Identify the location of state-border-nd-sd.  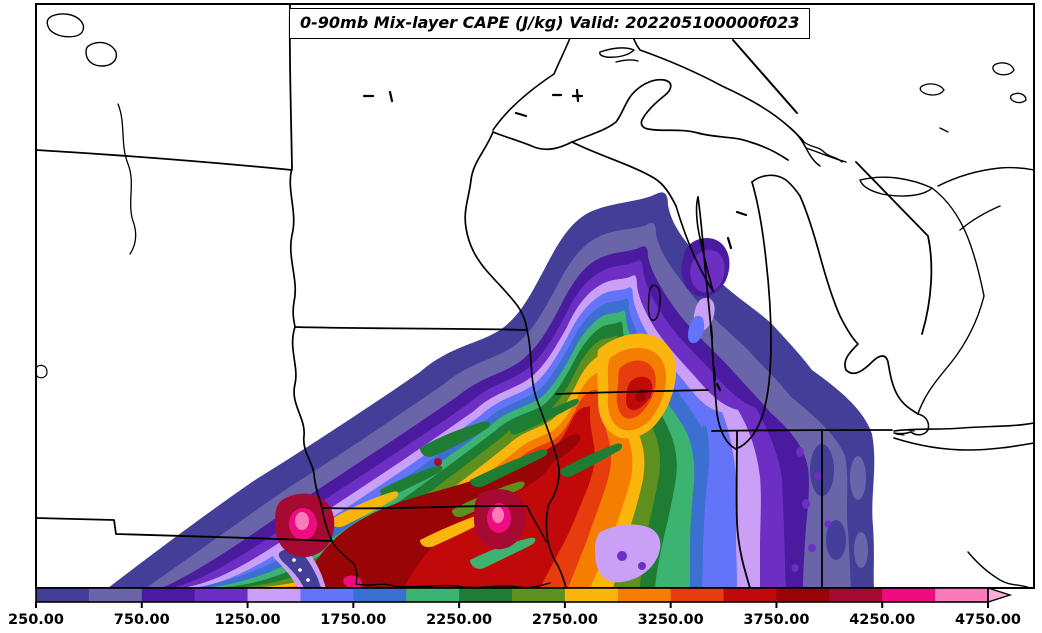
(164, 160).